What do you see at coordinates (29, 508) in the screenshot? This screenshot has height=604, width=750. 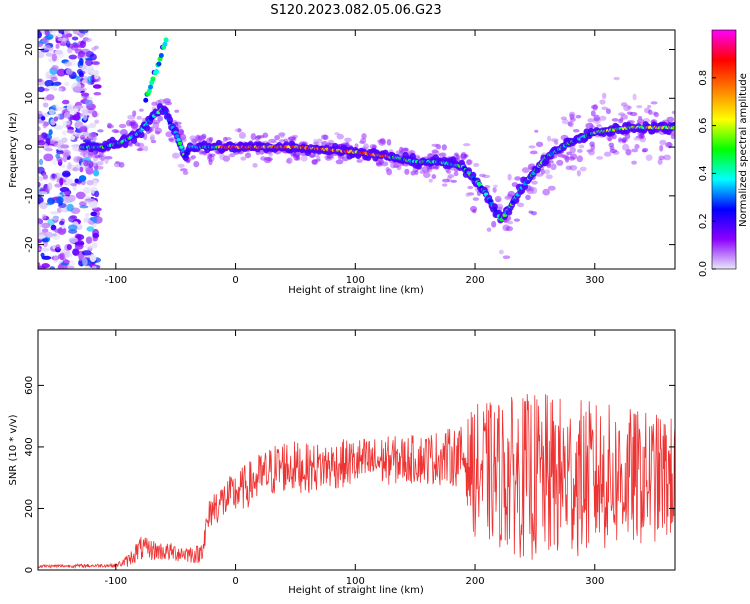 I see `y-tick-label: 200` at bounding box center [29, 508].